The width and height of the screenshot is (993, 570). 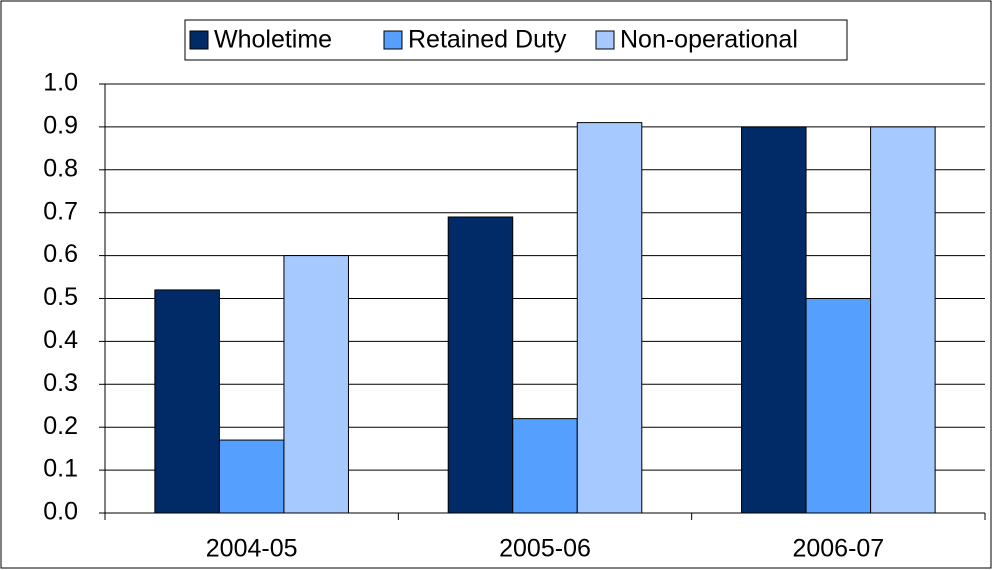 What do you see at coordinates (60, 340) in the screenshot?
I see `y-tick-label: 0.4` at bounding box center [60, 340].